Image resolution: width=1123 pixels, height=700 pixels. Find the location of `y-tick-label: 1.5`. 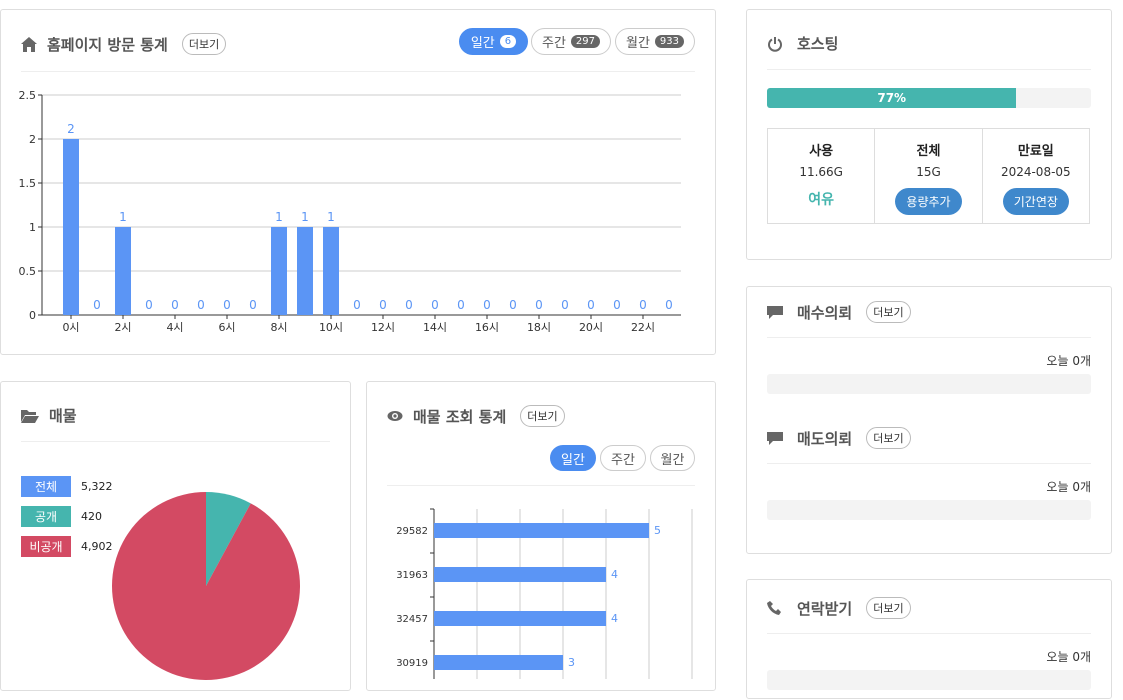

y-tick-label: 1.5 is located at coordinates (28, 183).